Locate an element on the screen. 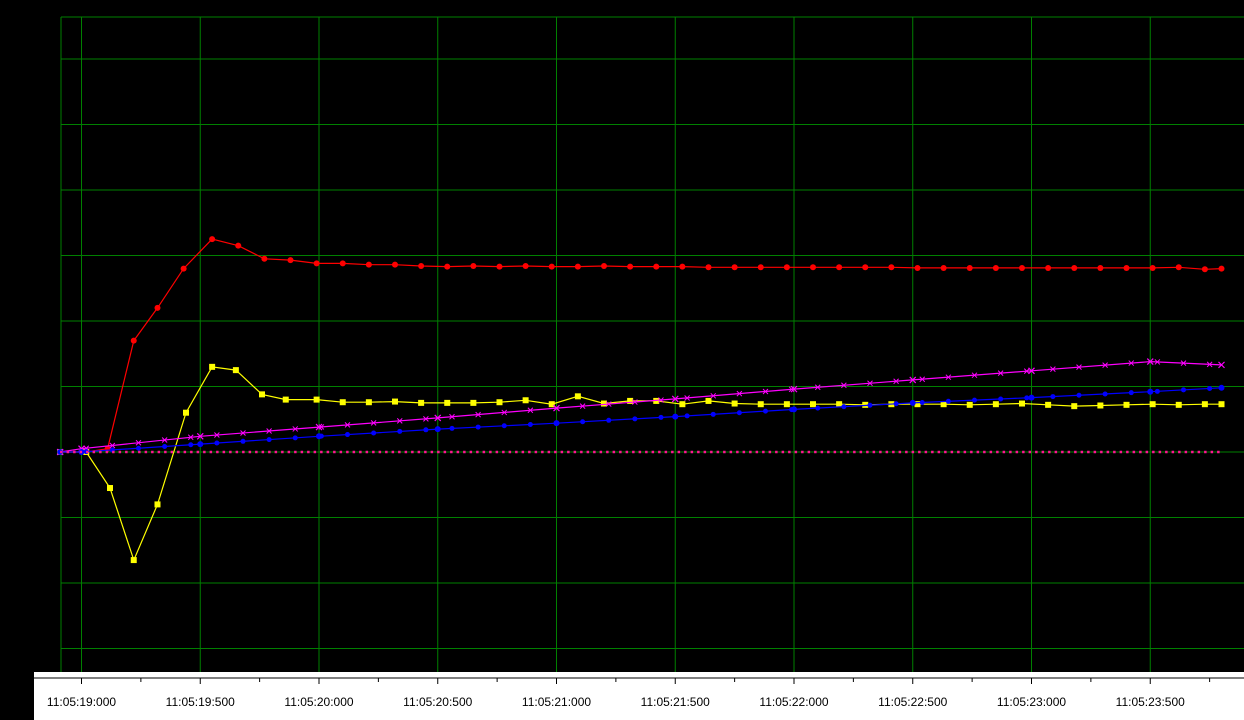  x-tick-label: 11:05:20:500 is located at coordinates (438, 702).